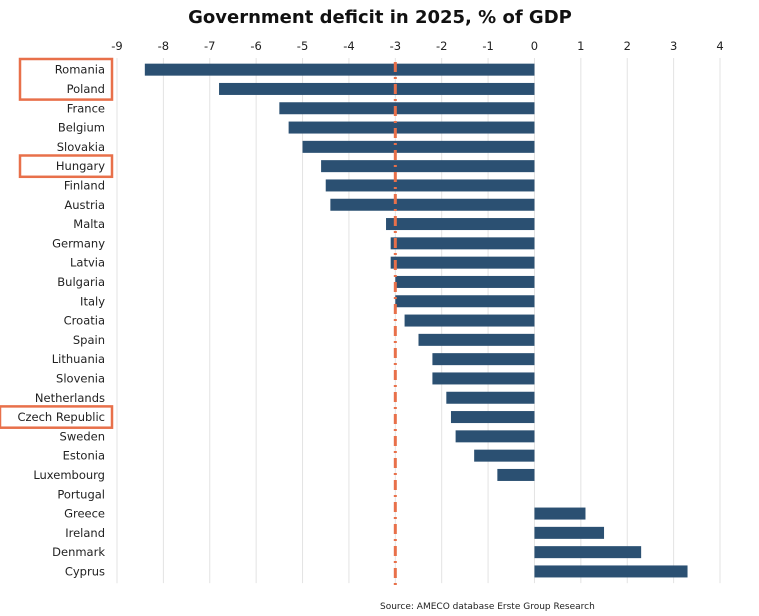 This screenshot has height=616, width=759. What do you see at coordinates (89, 340) in the screenshot?
I see `category-label: Spain` at bounding box center [89, 340].